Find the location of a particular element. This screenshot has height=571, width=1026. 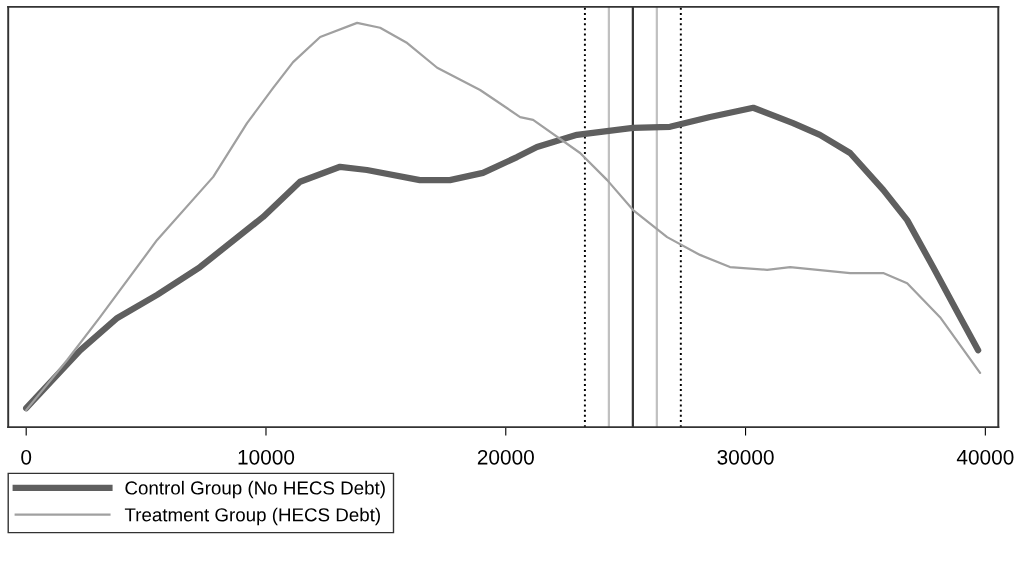

x-tick-label: 10000 is located at coordinates (266, 457).